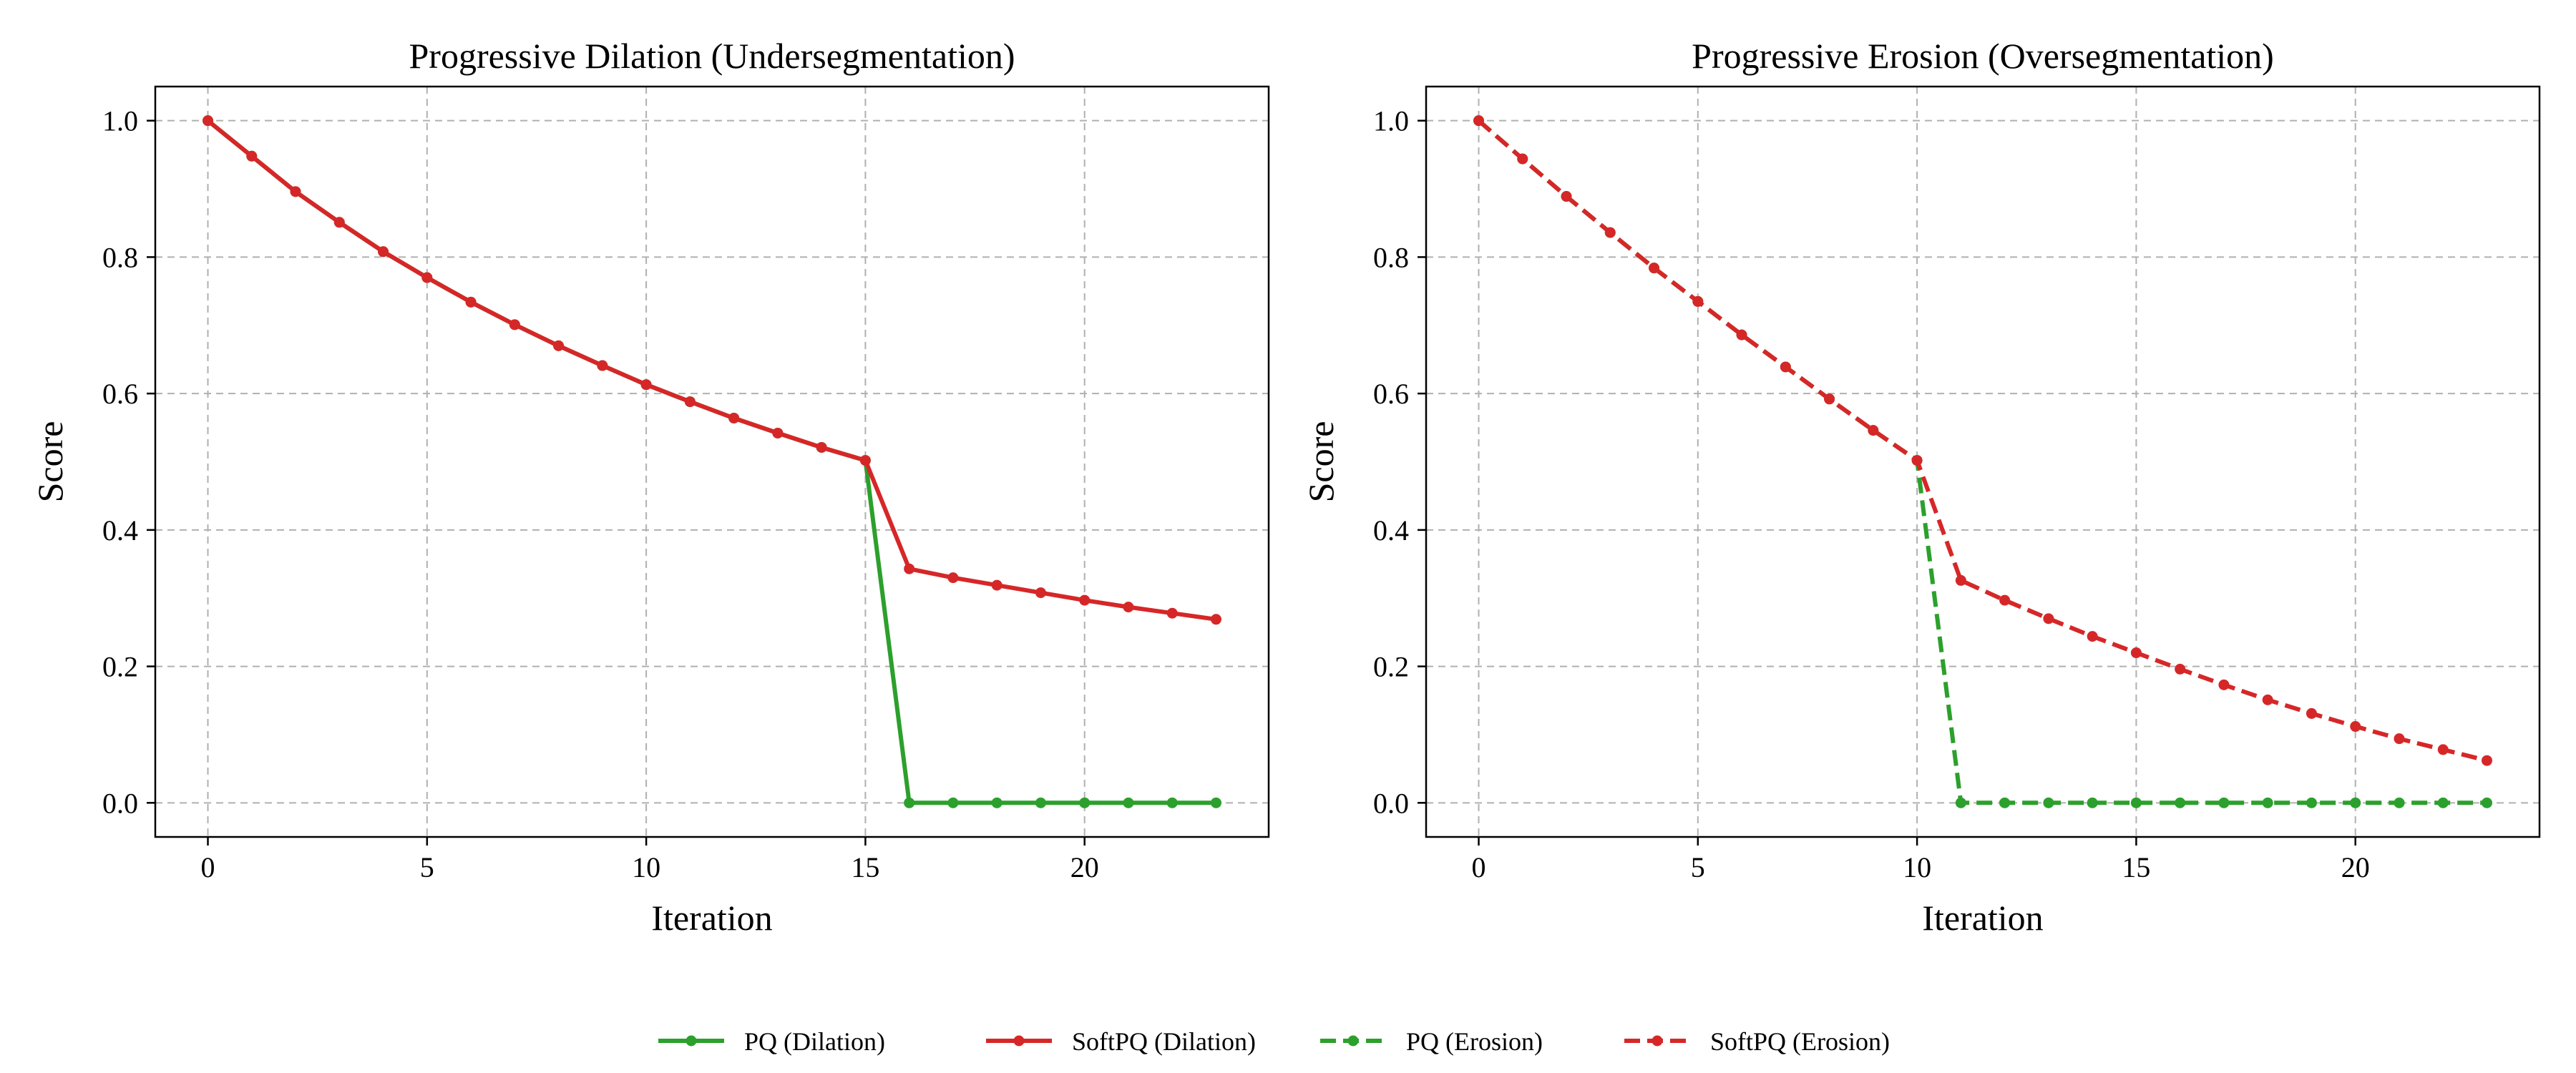 The width and height of the screenshot is (2576, 1073). I want to click on y-axis-label: Score, so click(50, 462).